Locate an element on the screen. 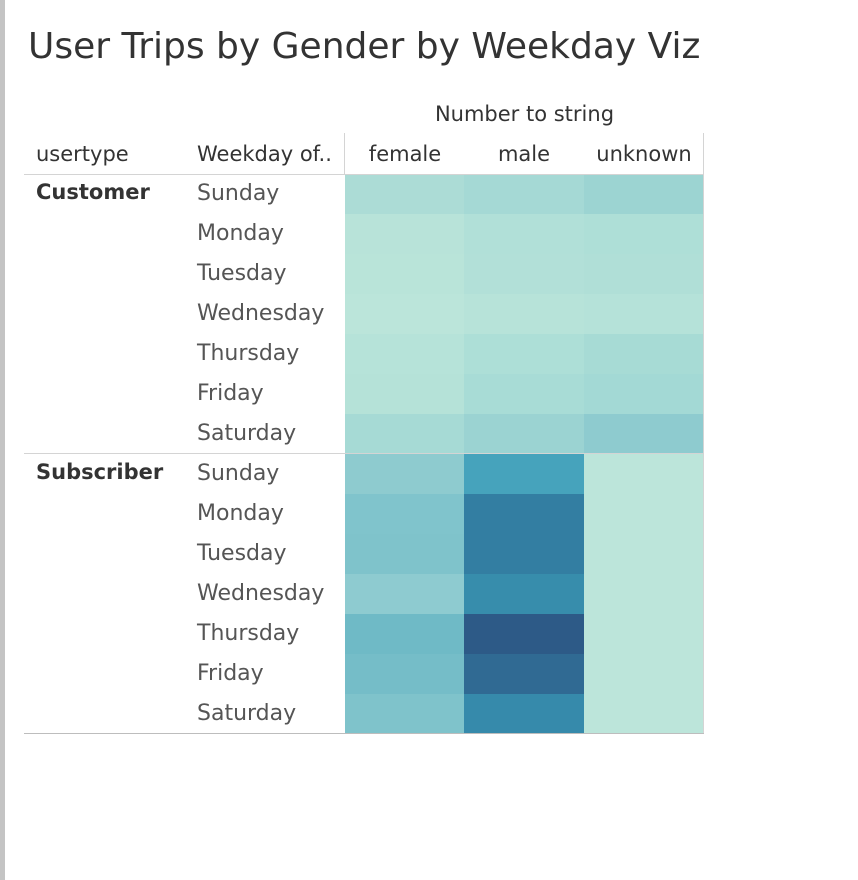 The image size is (858, 880). heatmap-cell-subscriber-thursday-female is located at coordinates (404, 634).